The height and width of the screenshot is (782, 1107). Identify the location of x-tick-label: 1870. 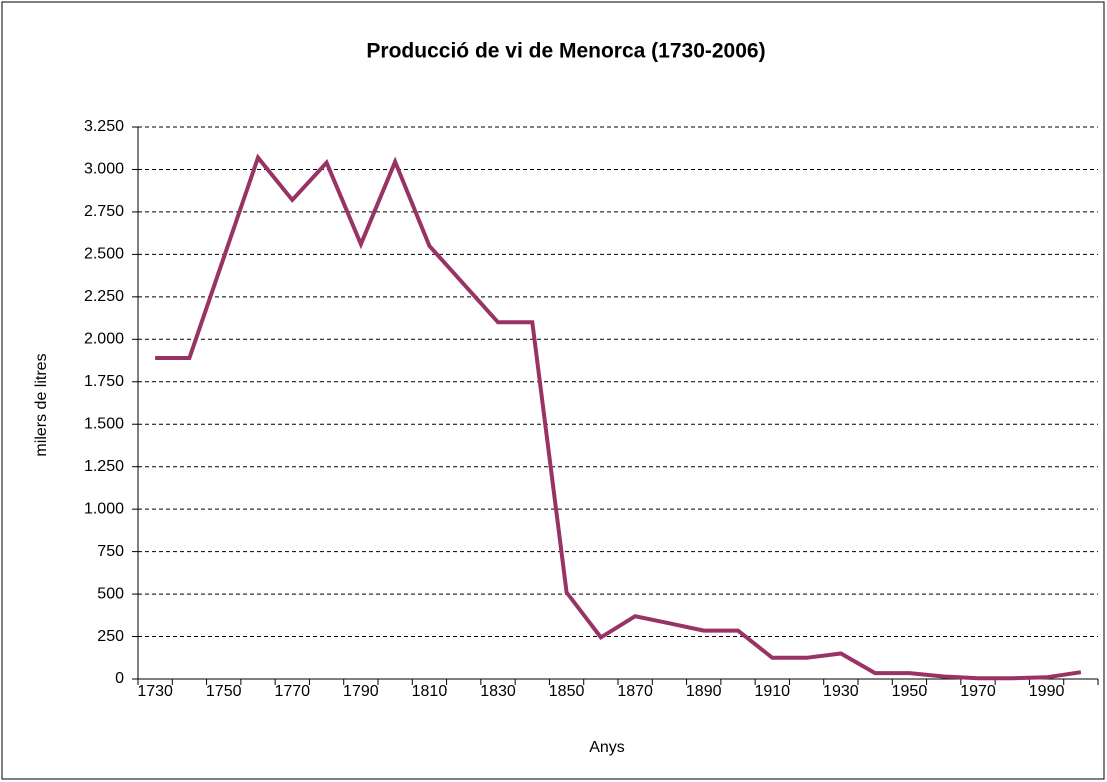
(635, 691).